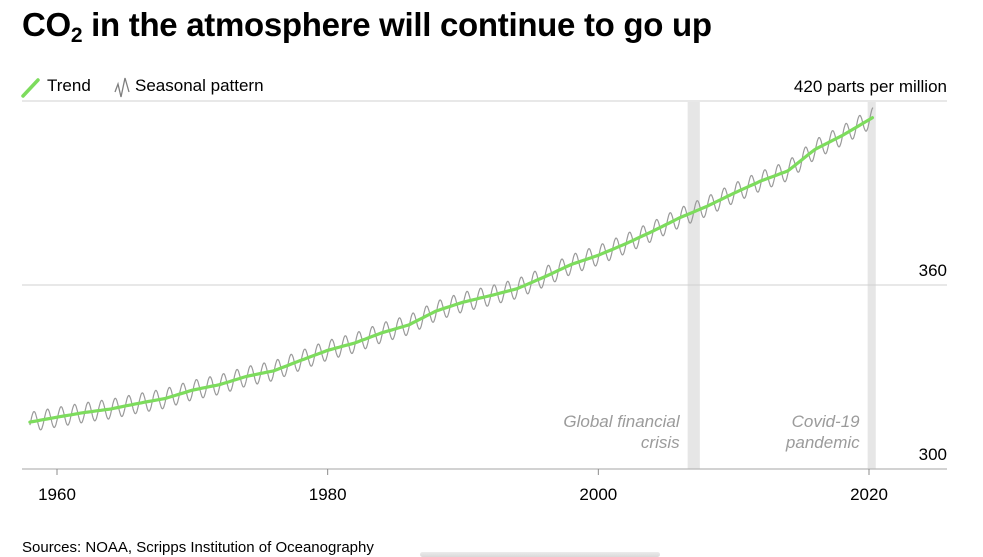  Describe the element at coordinates (933, 454) in the screenshot. I see `y-tick-label-300: 300` at that location.